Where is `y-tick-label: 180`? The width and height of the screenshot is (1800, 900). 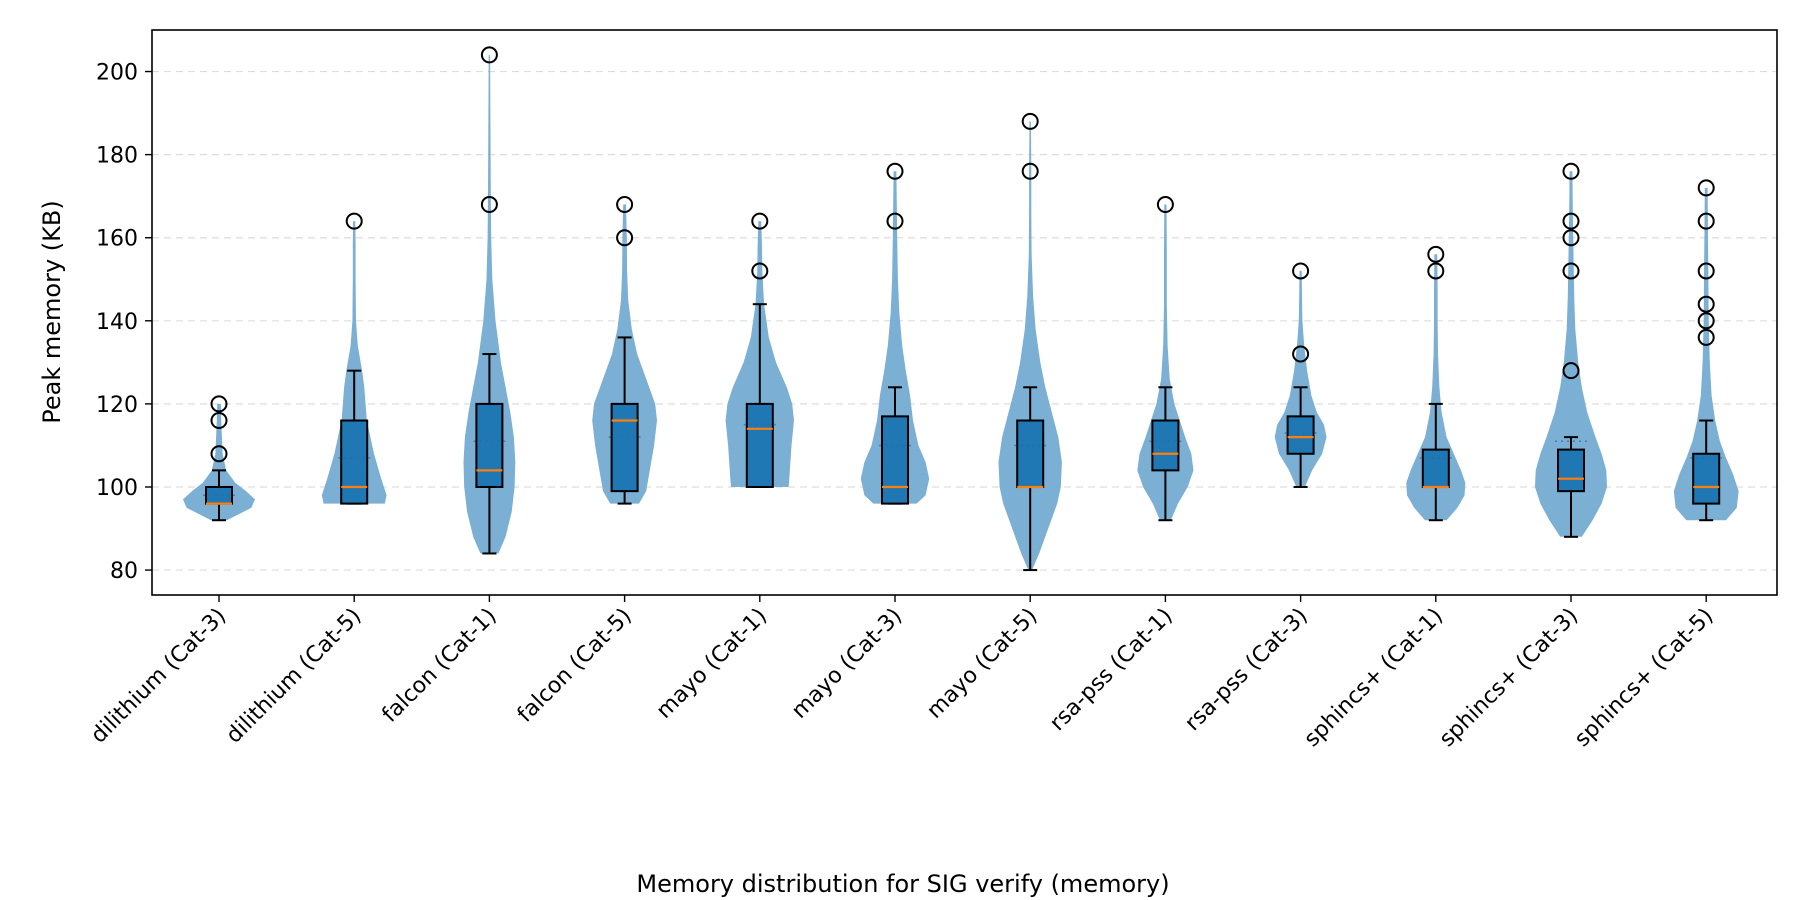
y-tick-label: 180 is located at coordinates (117, 156).